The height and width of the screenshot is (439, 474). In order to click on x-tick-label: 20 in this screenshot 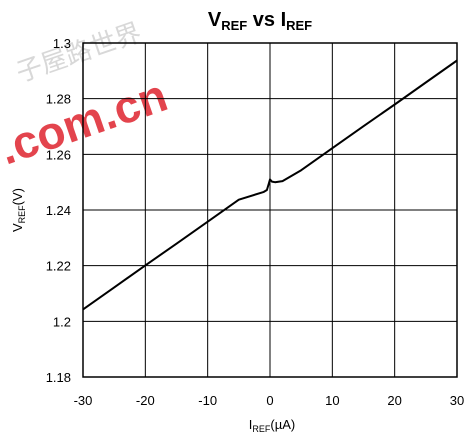, I will do `click(394, 400)`.